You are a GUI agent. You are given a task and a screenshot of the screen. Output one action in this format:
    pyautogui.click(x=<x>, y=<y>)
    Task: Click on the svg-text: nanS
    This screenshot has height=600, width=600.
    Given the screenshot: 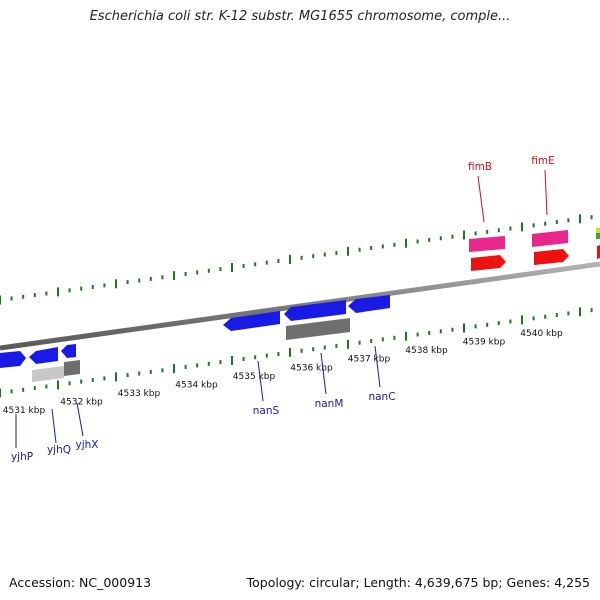 What is the action you would take?
    pyautogui.click(x=266, y=411)
    